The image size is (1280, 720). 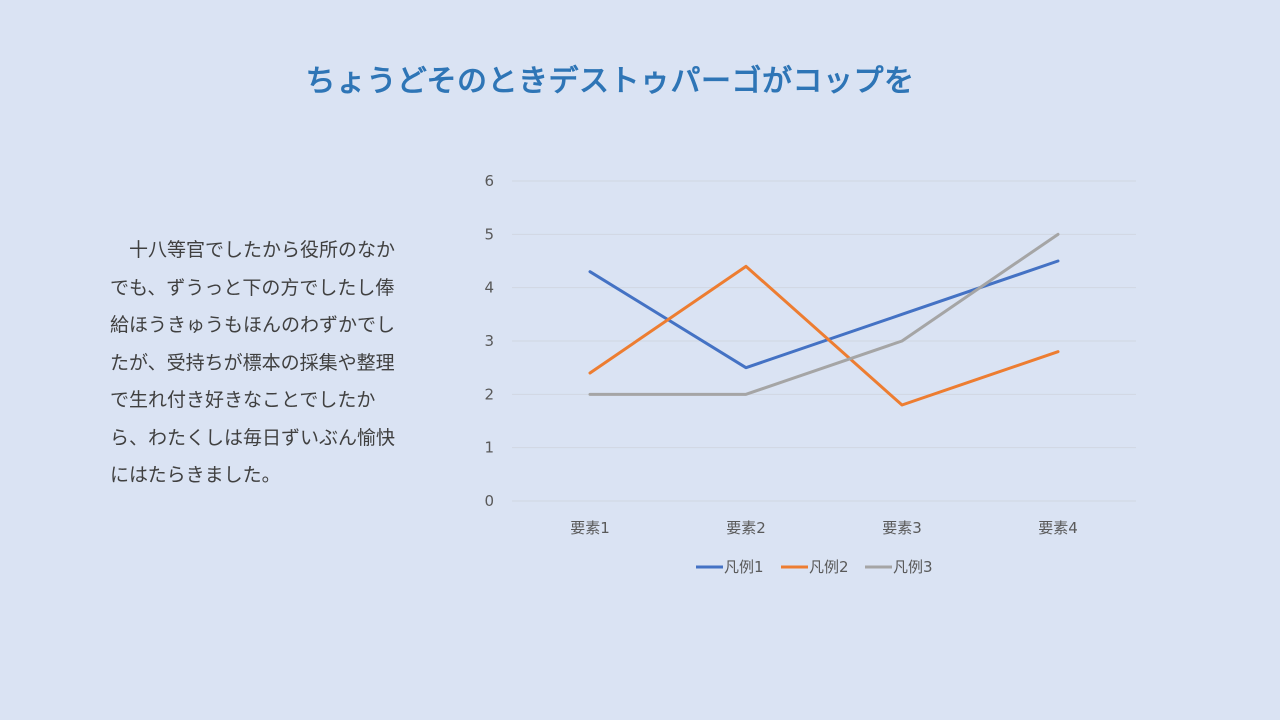 What do you see at coordinates (744, 567) in the screenshot?
I see `legend-label: 凡例1` at bounding box center [744, 567].